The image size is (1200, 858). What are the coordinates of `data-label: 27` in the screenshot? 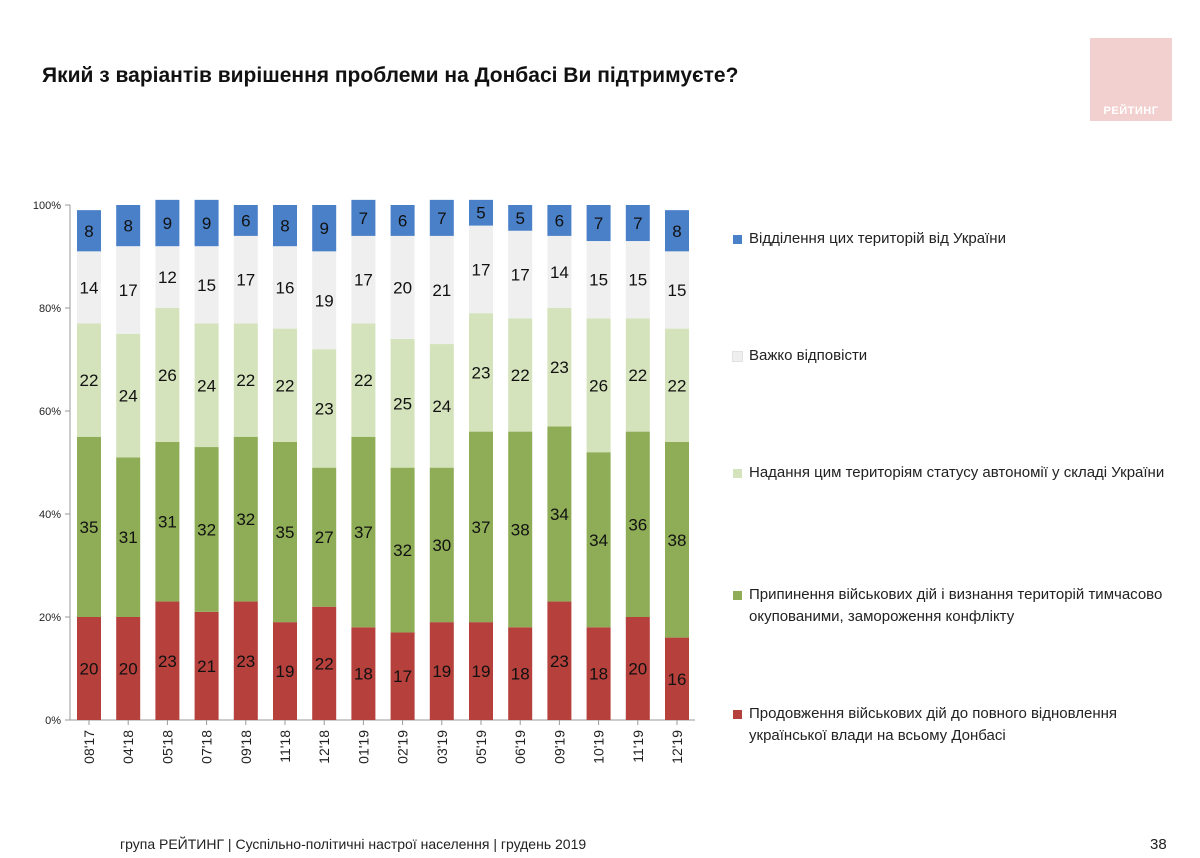 It's located at (324, 537).